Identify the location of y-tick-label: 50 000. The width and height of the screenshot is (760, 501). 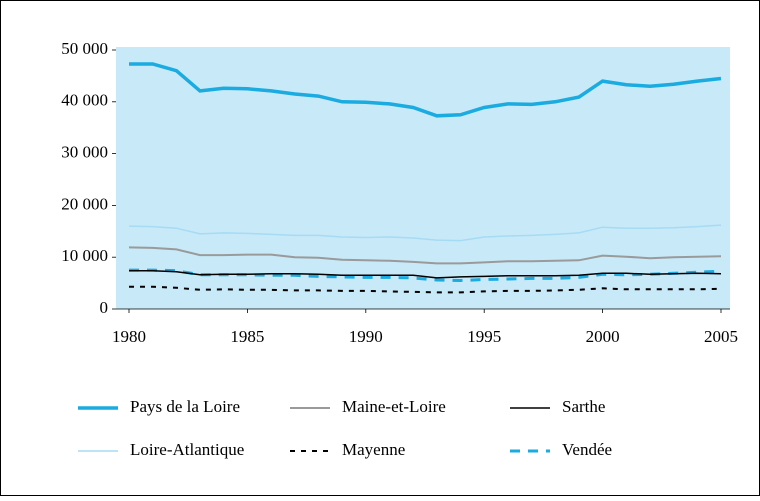
(84, 48).